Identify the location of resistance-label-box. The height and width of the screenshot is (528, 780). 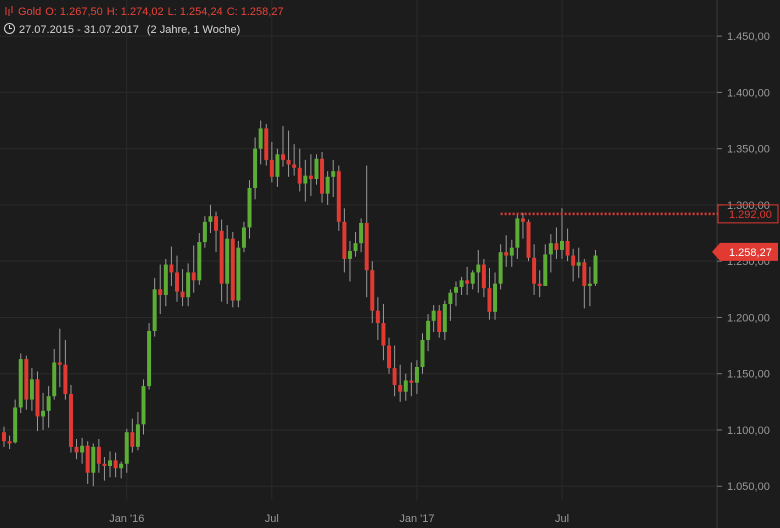
(748, 214).